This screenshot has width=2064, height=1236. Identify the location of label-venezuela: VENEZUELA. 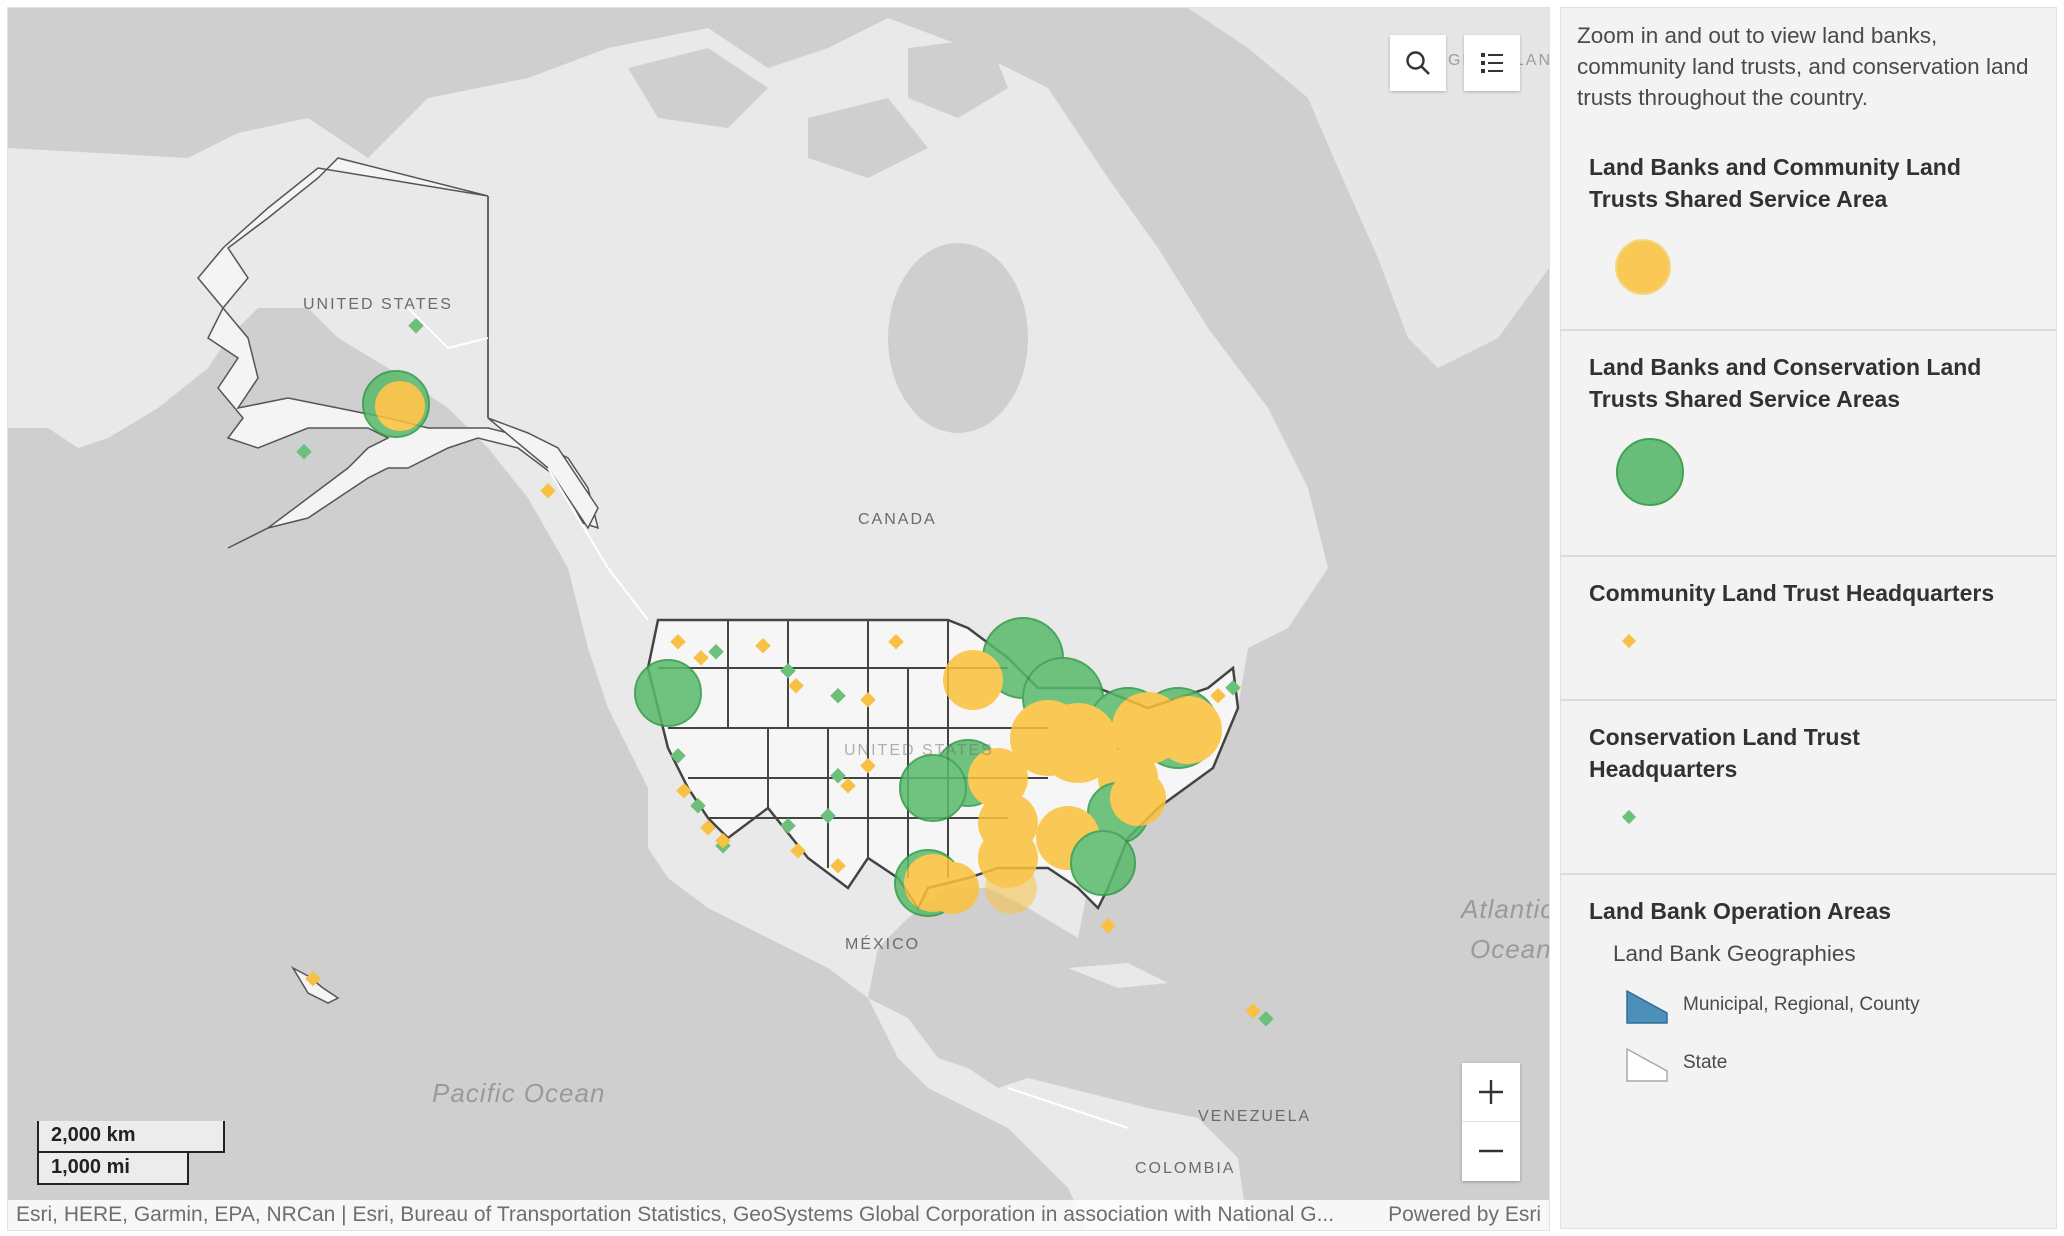
(1255, 1116).